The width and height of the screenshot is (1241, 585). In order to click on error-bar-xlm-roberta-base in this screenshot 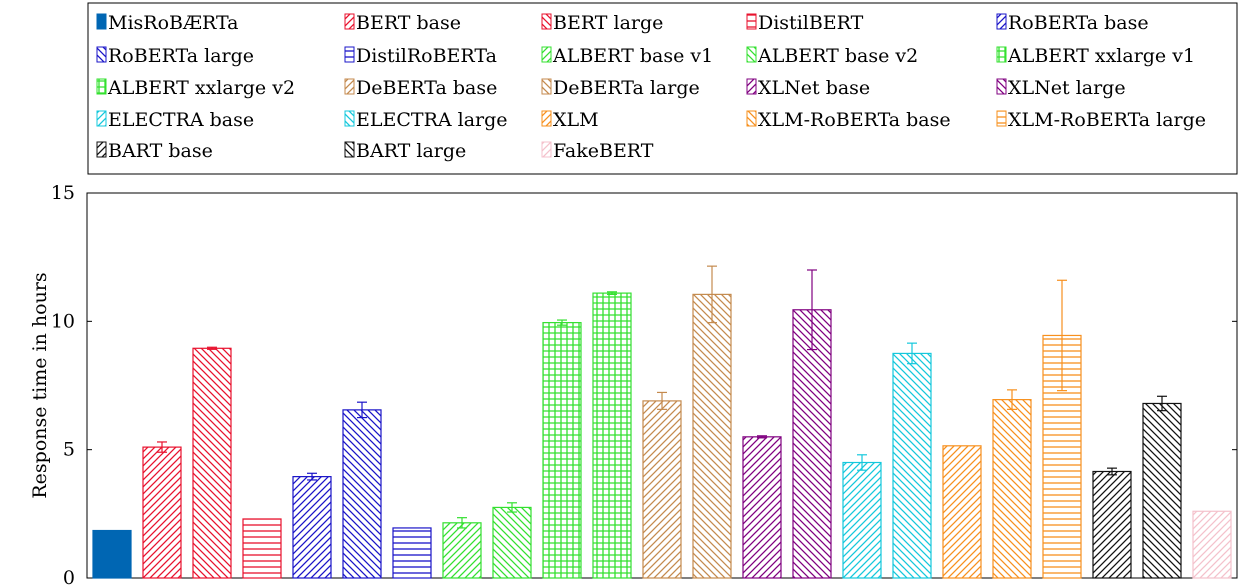, I will do `click(1012, 399)`.